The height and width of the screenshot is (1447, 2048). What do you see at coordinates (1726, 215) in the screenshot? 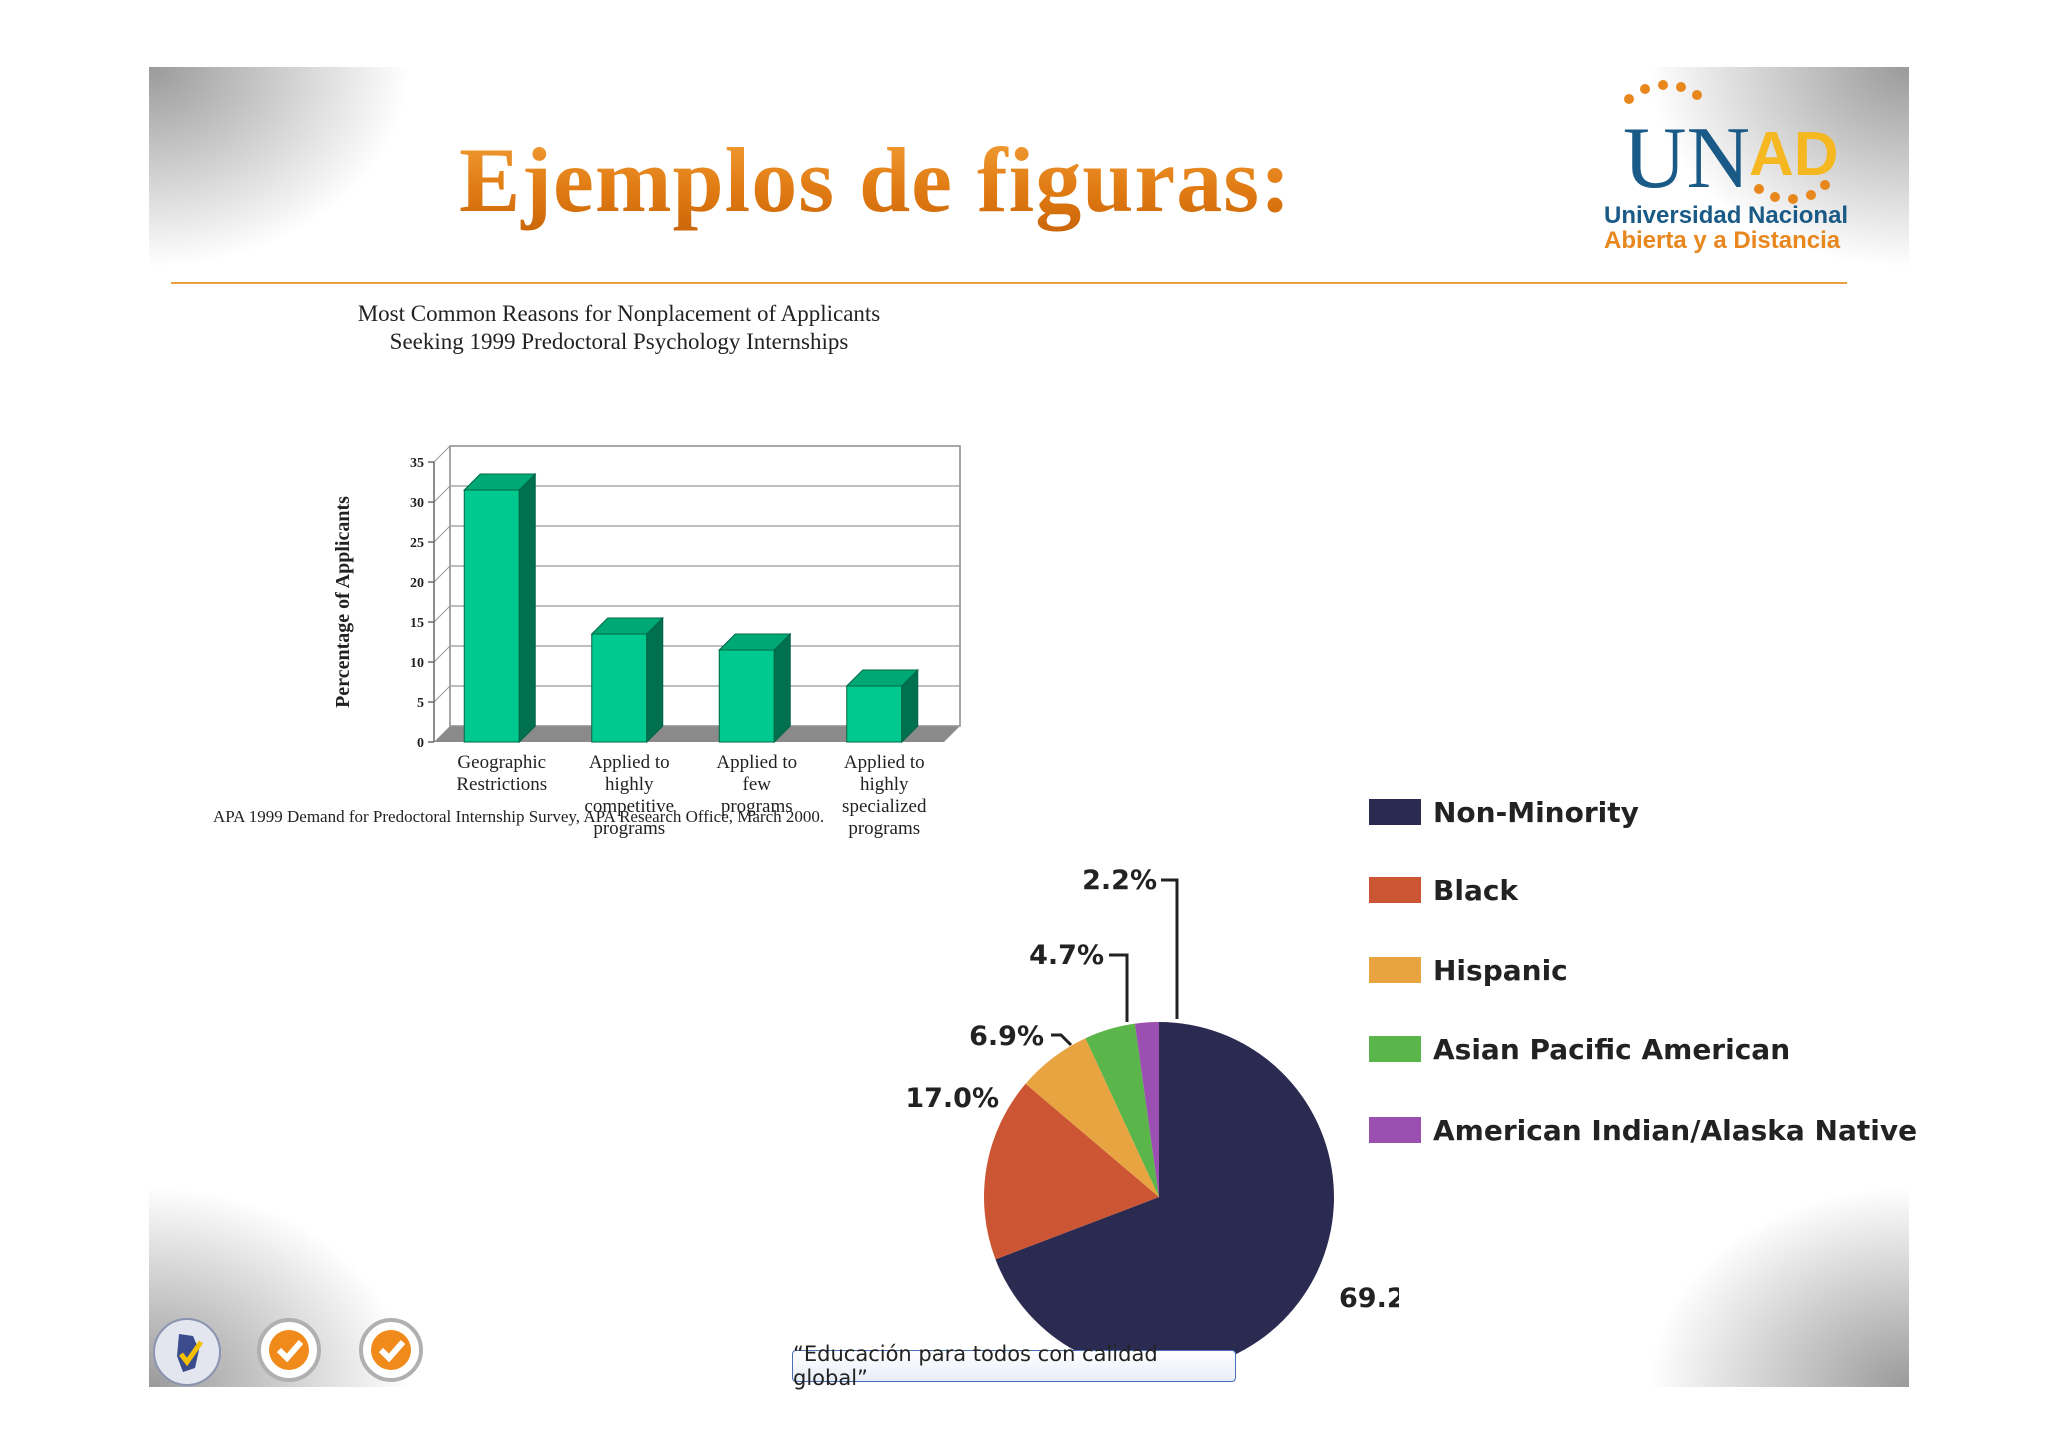
I see `logo-text-line1: Universidad Nacional` at bounding box center [1726, 215].